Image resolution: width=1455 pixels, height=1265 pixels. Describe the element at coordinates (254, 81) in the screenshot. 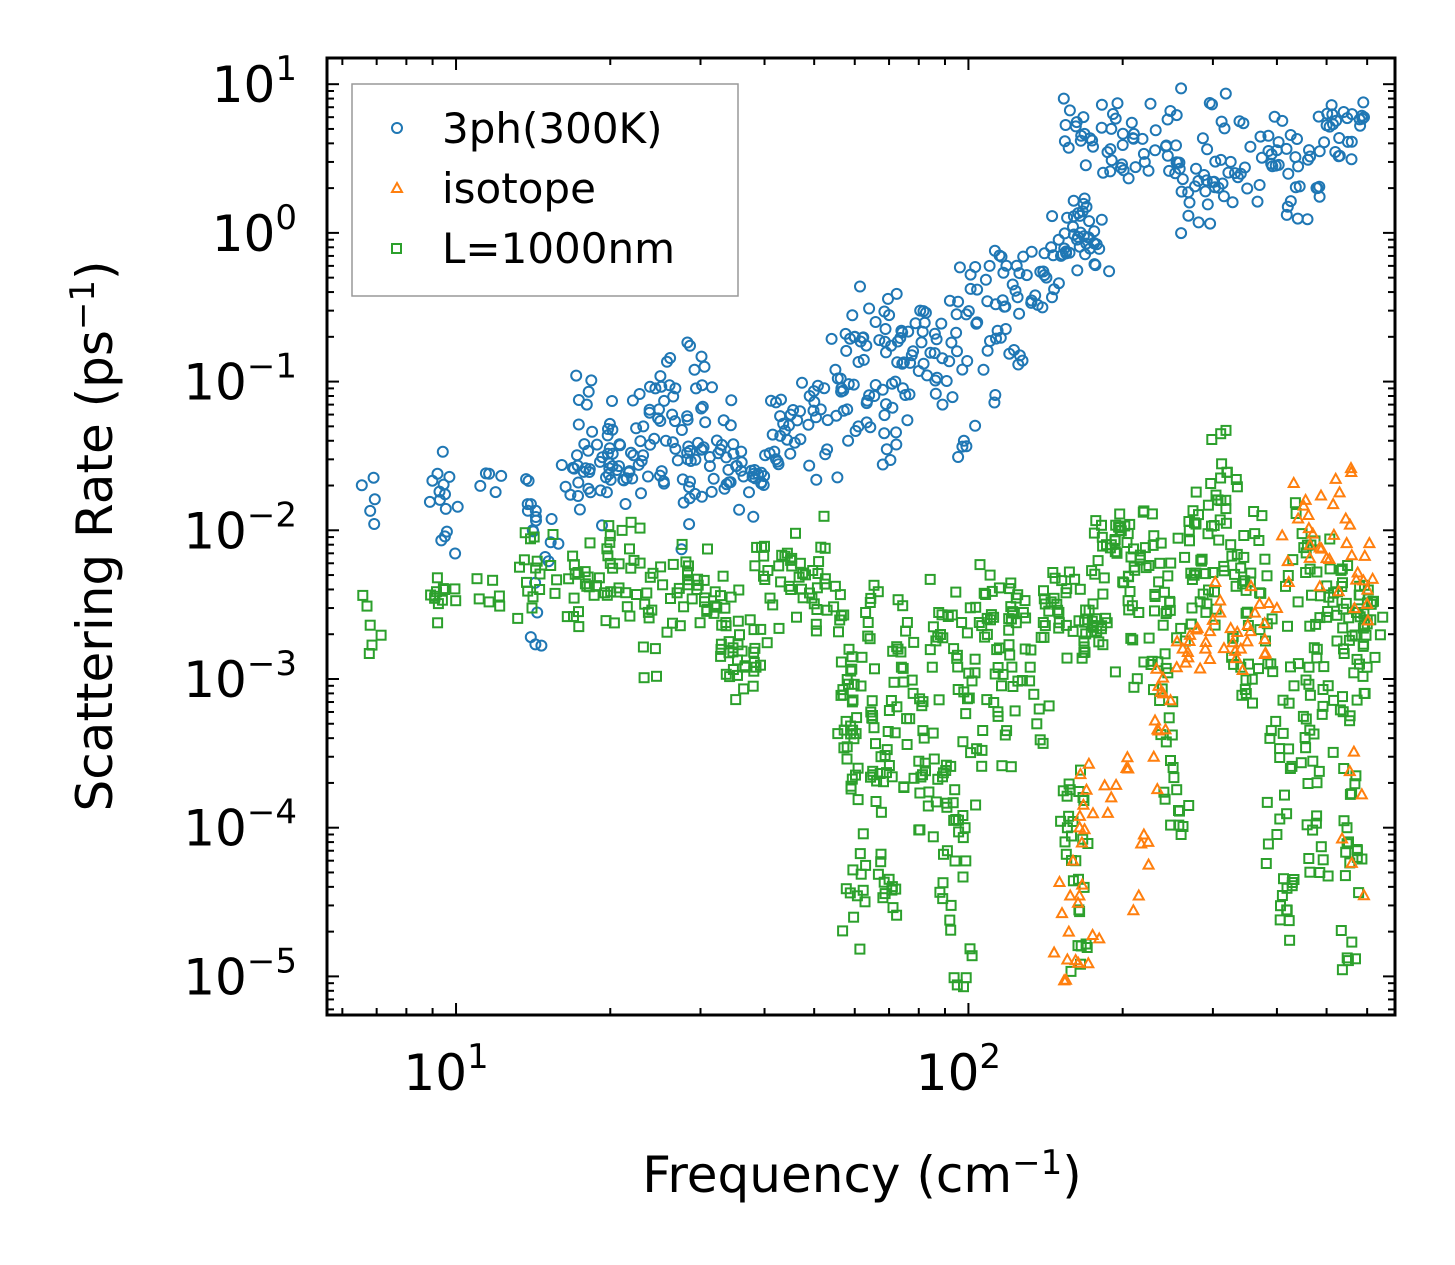

I see `y-tick-label: 10¹` at that location.